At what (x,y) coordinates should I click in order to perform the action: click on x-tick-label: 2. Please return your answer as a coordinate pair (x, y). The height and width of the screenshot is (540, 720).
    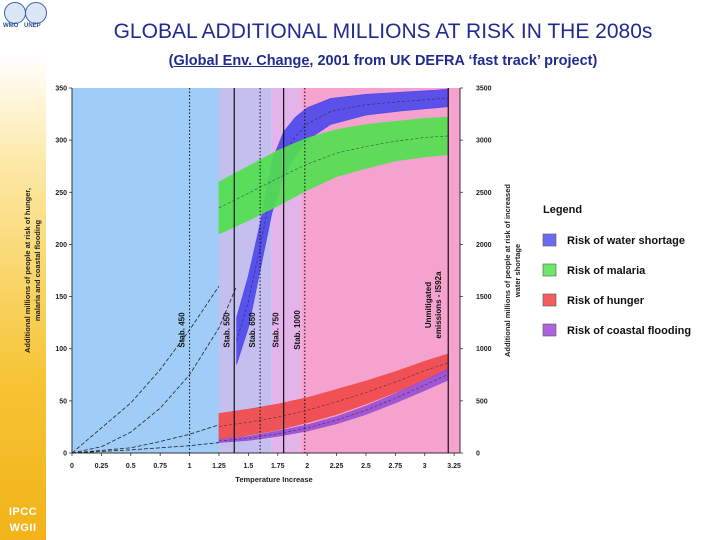
    Looking at the image, I should click on (307, 466).